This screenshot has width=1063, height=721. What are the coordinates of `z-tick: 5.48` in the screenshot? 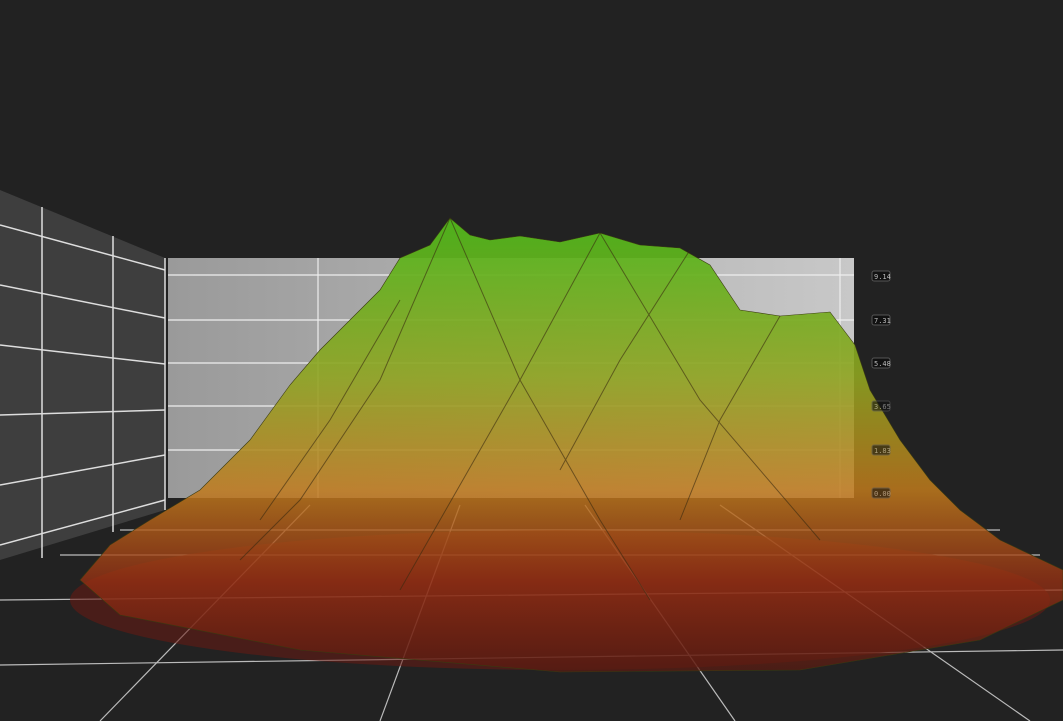 It's located at (881, 363).